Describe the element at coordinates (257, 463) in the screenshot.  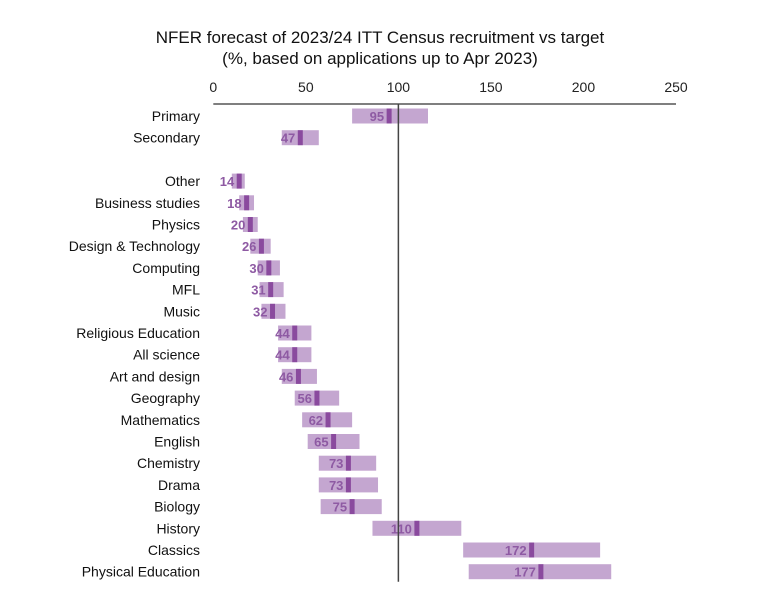
I see `bar-group: Chemistry 73` at that location.